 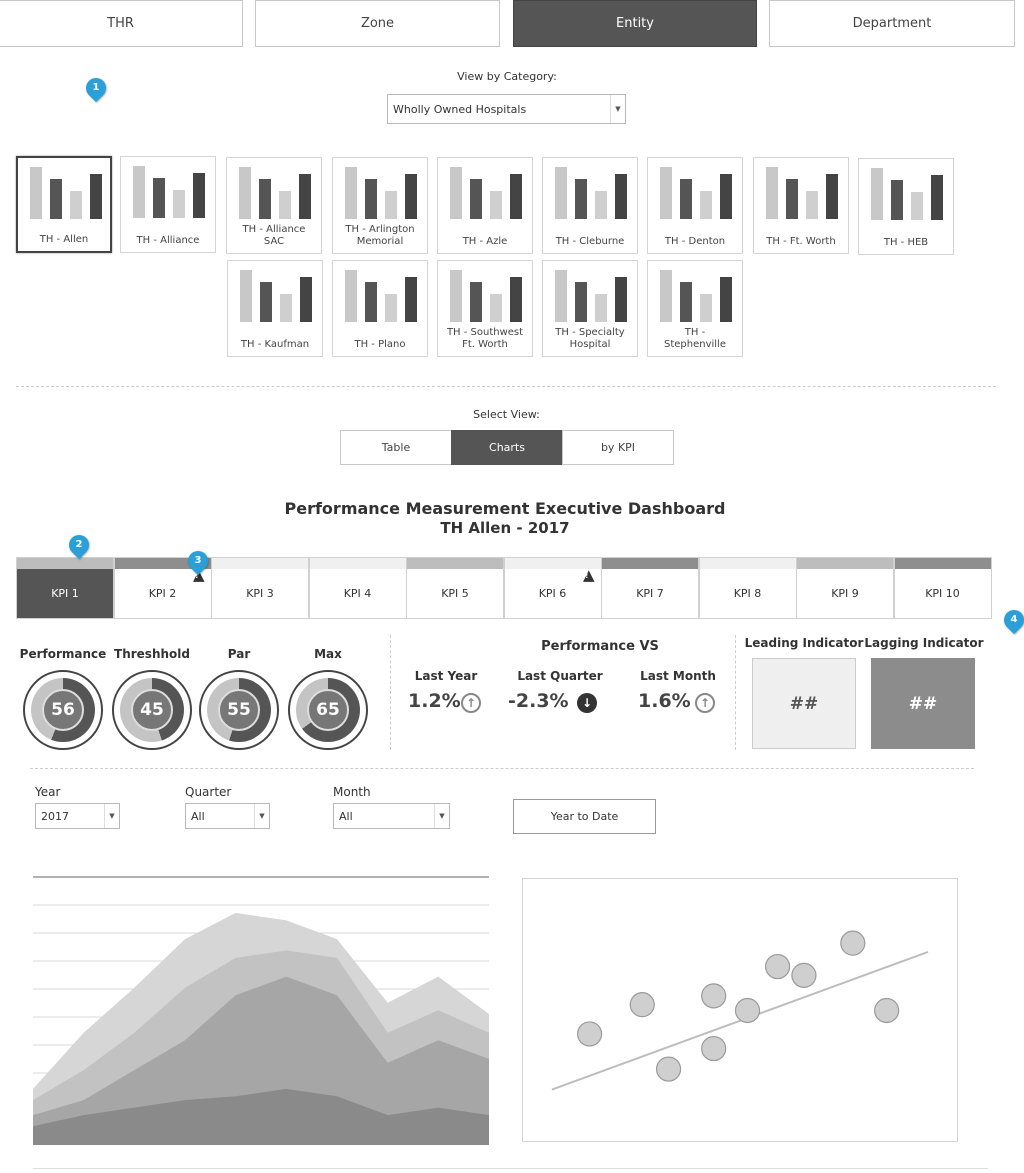 What do you see at coordinates (650, 588) in the screenshot?
I see `kpi-tab: KPI 7` at bounding box center [650, 588].